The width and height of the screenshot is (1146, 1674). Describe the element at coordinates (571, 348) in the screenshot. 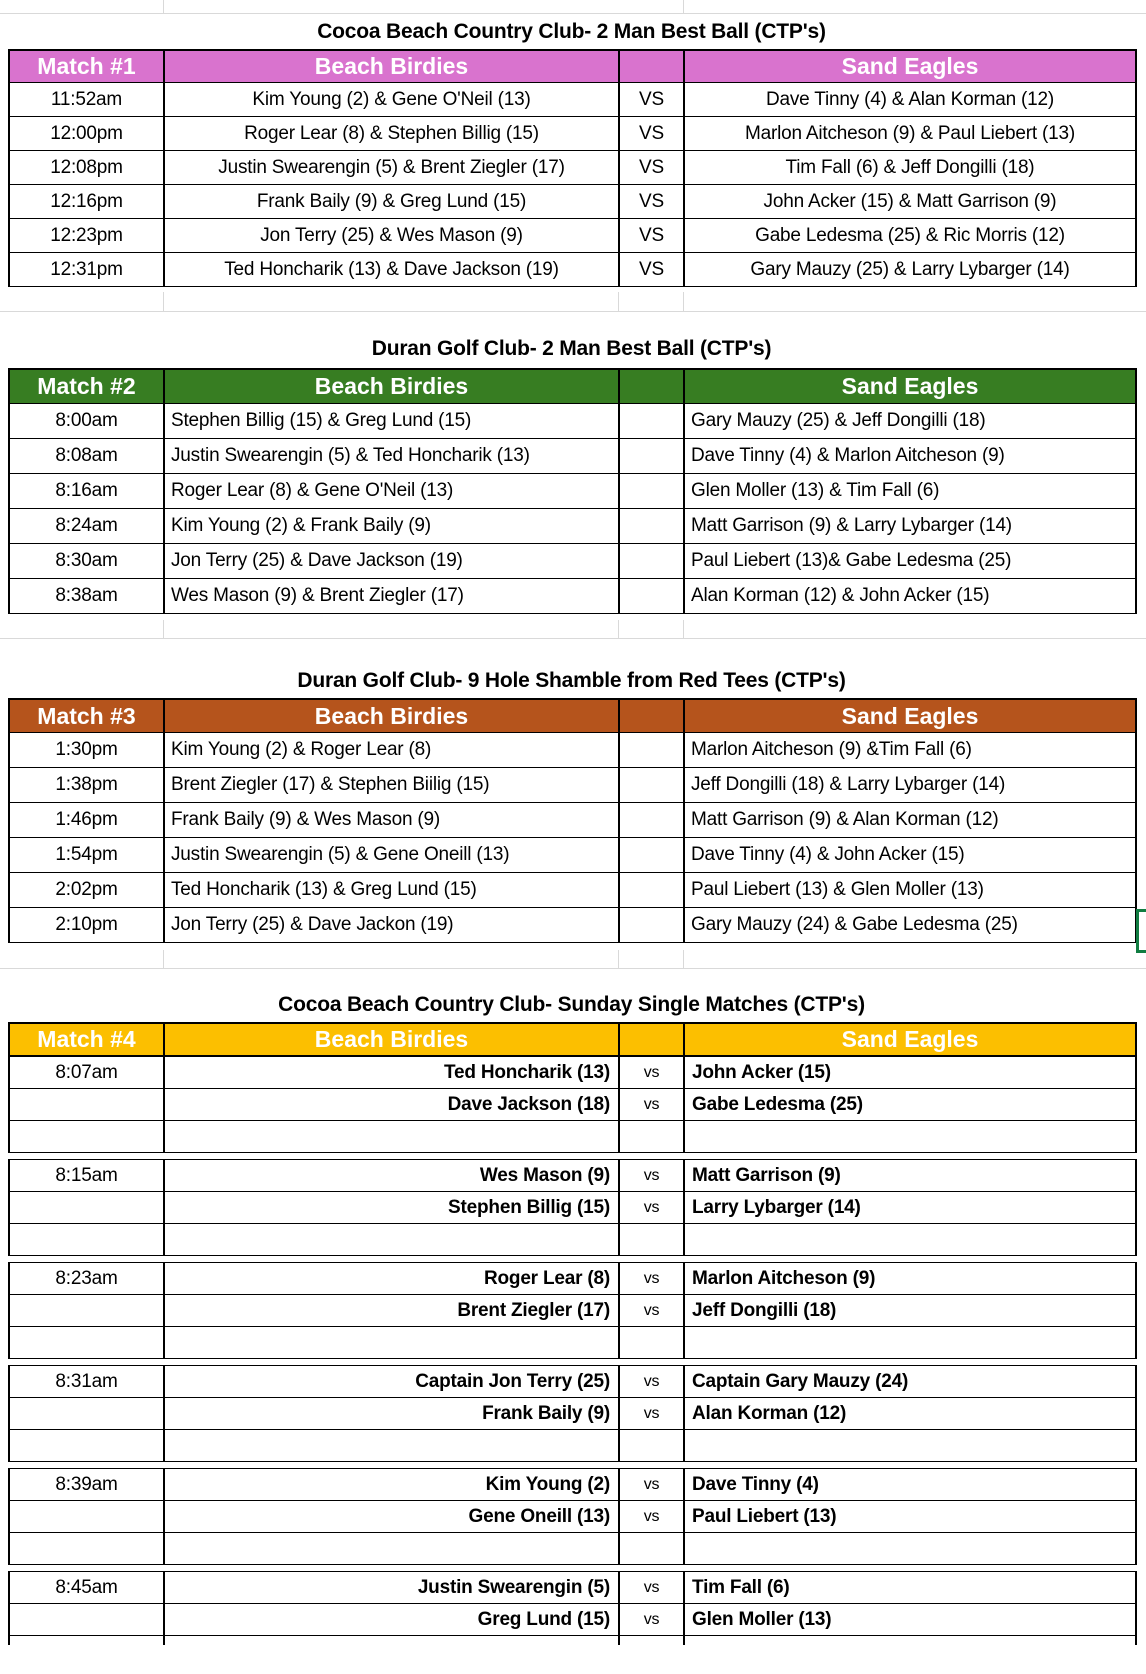

I see `match-2-title: Duran Golf Club- 2 Man Best Ball (CTP's)` at that location.